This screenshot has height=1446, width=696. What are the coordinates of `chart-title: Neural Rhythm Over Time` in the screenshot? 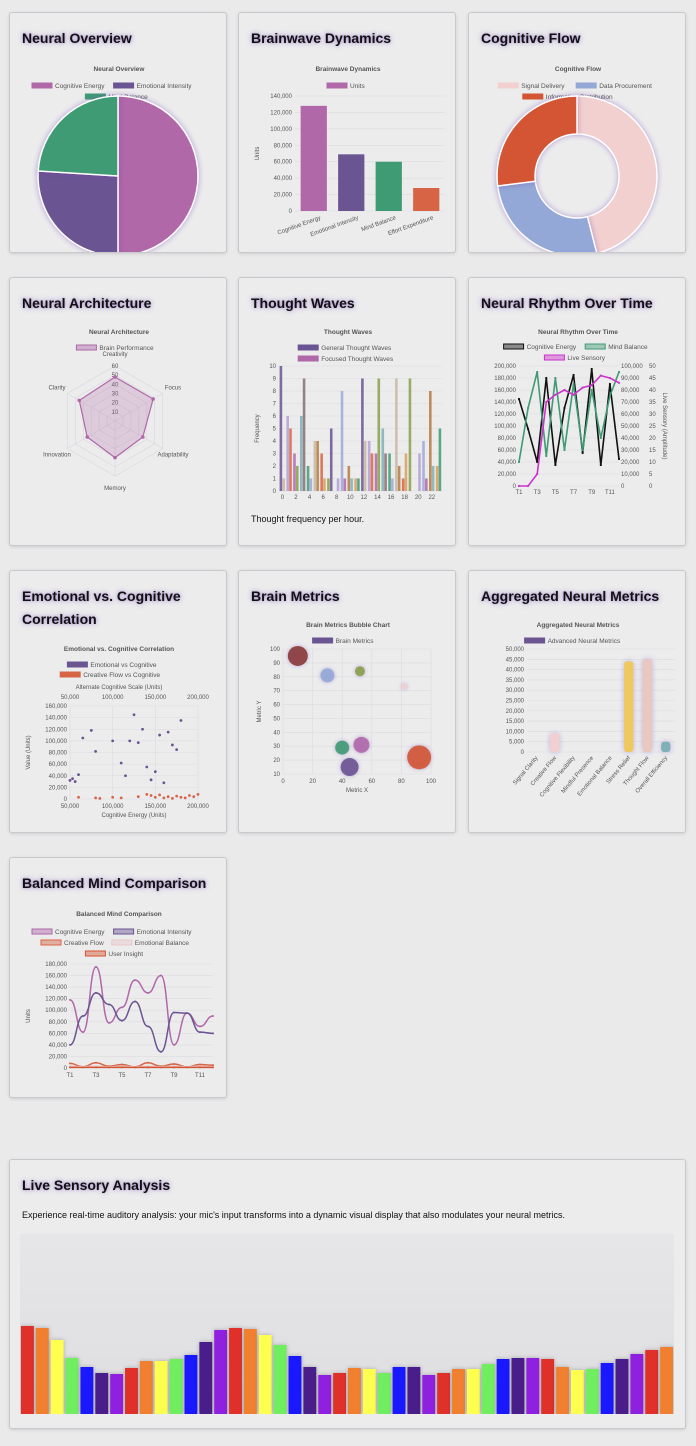 It's located at (578, 332).